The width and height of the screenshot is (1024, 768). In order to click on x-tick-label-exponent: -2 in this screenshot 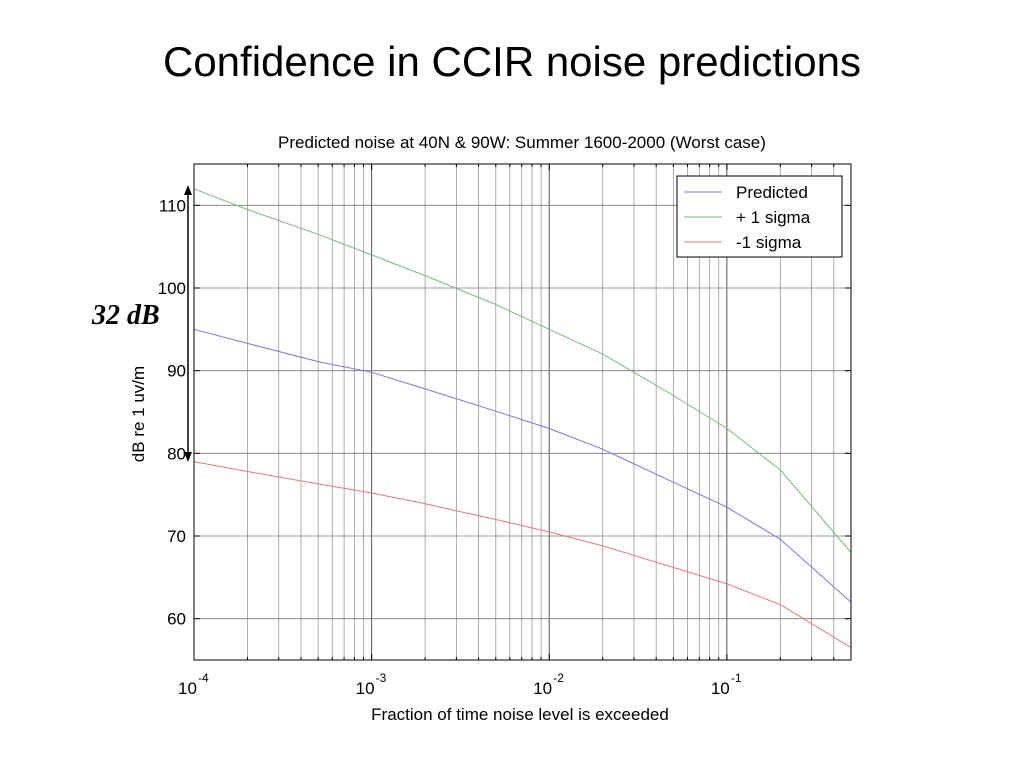, I will do `click(558, 678)`.